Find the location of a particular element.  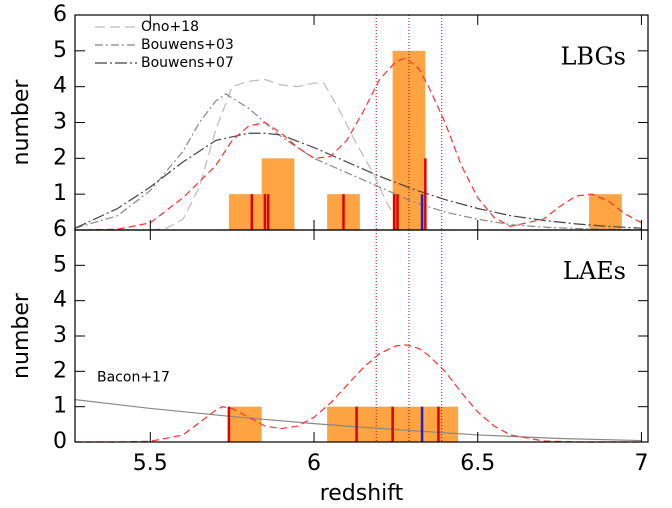

y-tick-label: 0 is located at coordinates (60, 441).